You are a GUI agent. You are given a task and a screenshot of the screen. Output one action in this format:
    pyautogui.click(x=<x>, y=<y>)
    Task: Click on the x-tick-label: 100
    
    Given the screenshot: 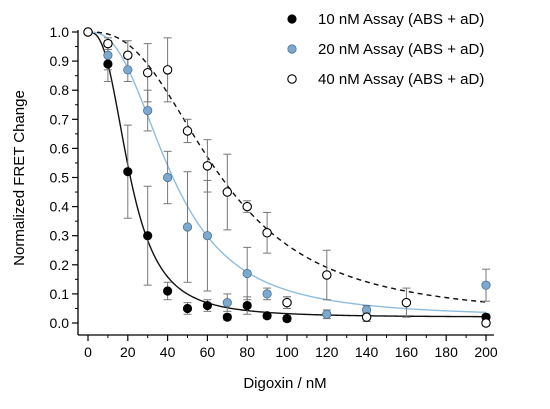 What is the action you would take?
    pyautogui.click(x=287, y=352)
    